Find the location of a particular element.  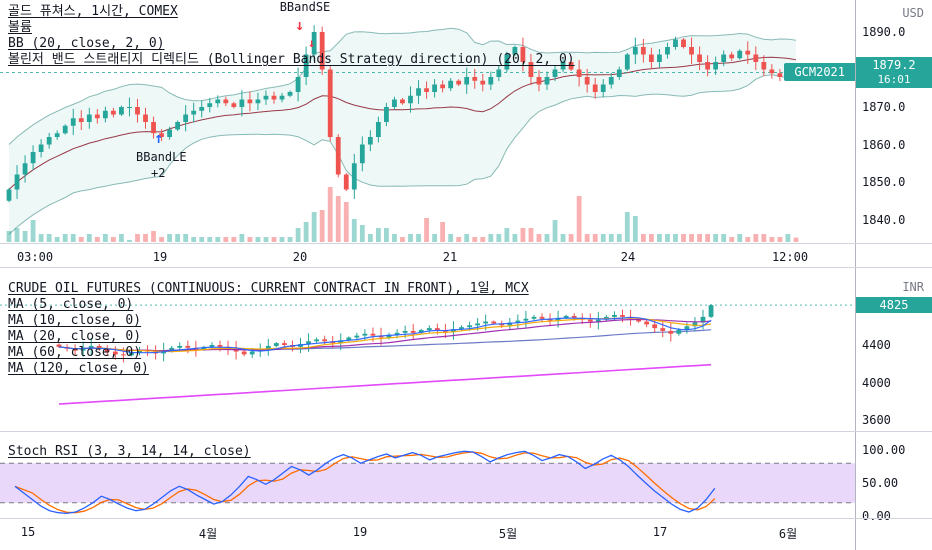

price-tick-label: 4000 is located at coordinates (876, 382).